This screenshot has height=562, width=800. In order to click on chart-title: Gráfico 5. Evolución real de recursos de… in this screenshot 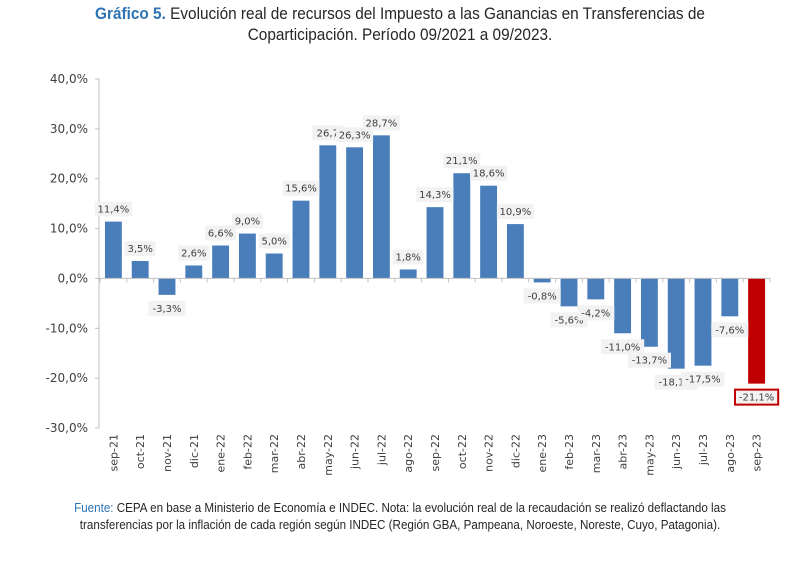, I will do `click(400, 25)`.